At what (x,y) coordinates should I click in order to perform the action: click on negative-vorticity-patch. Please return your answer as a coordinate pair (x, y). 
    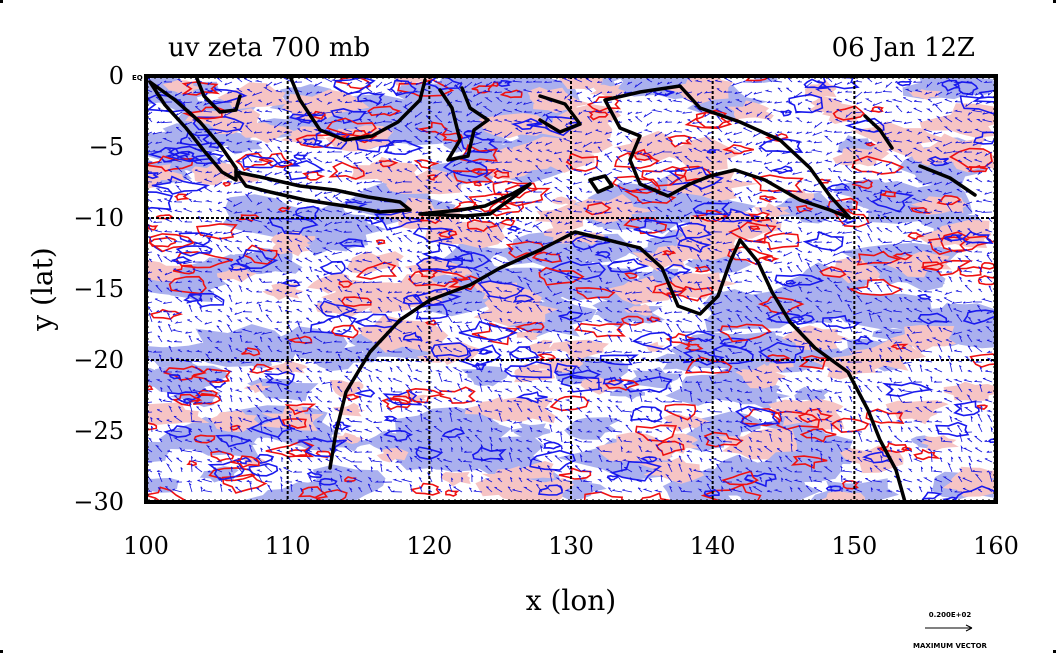
    Looking at the image, I should click on (240, 145).